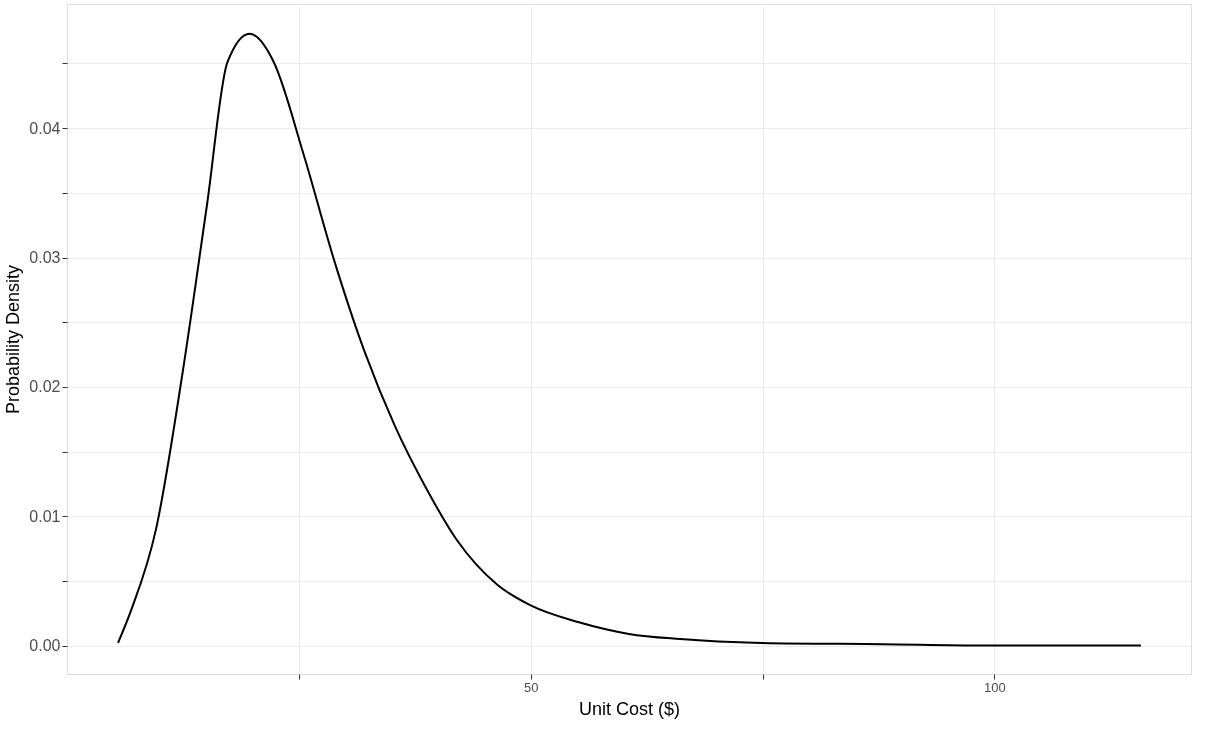 The height and width of the screenshot is (730, 1205). I want to click on y-tick-label: 0.02, so click(45, 387).